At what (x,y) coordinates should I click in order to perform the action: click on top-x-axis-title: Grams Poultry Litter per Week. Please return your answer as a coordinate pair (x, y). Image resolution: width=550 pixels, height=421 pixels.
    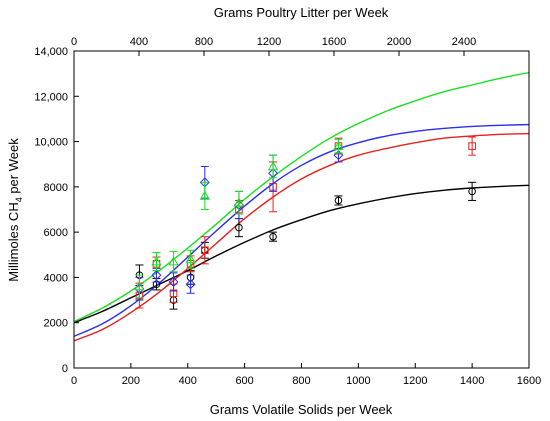
    Looking at the image, I should click on (301, 12).